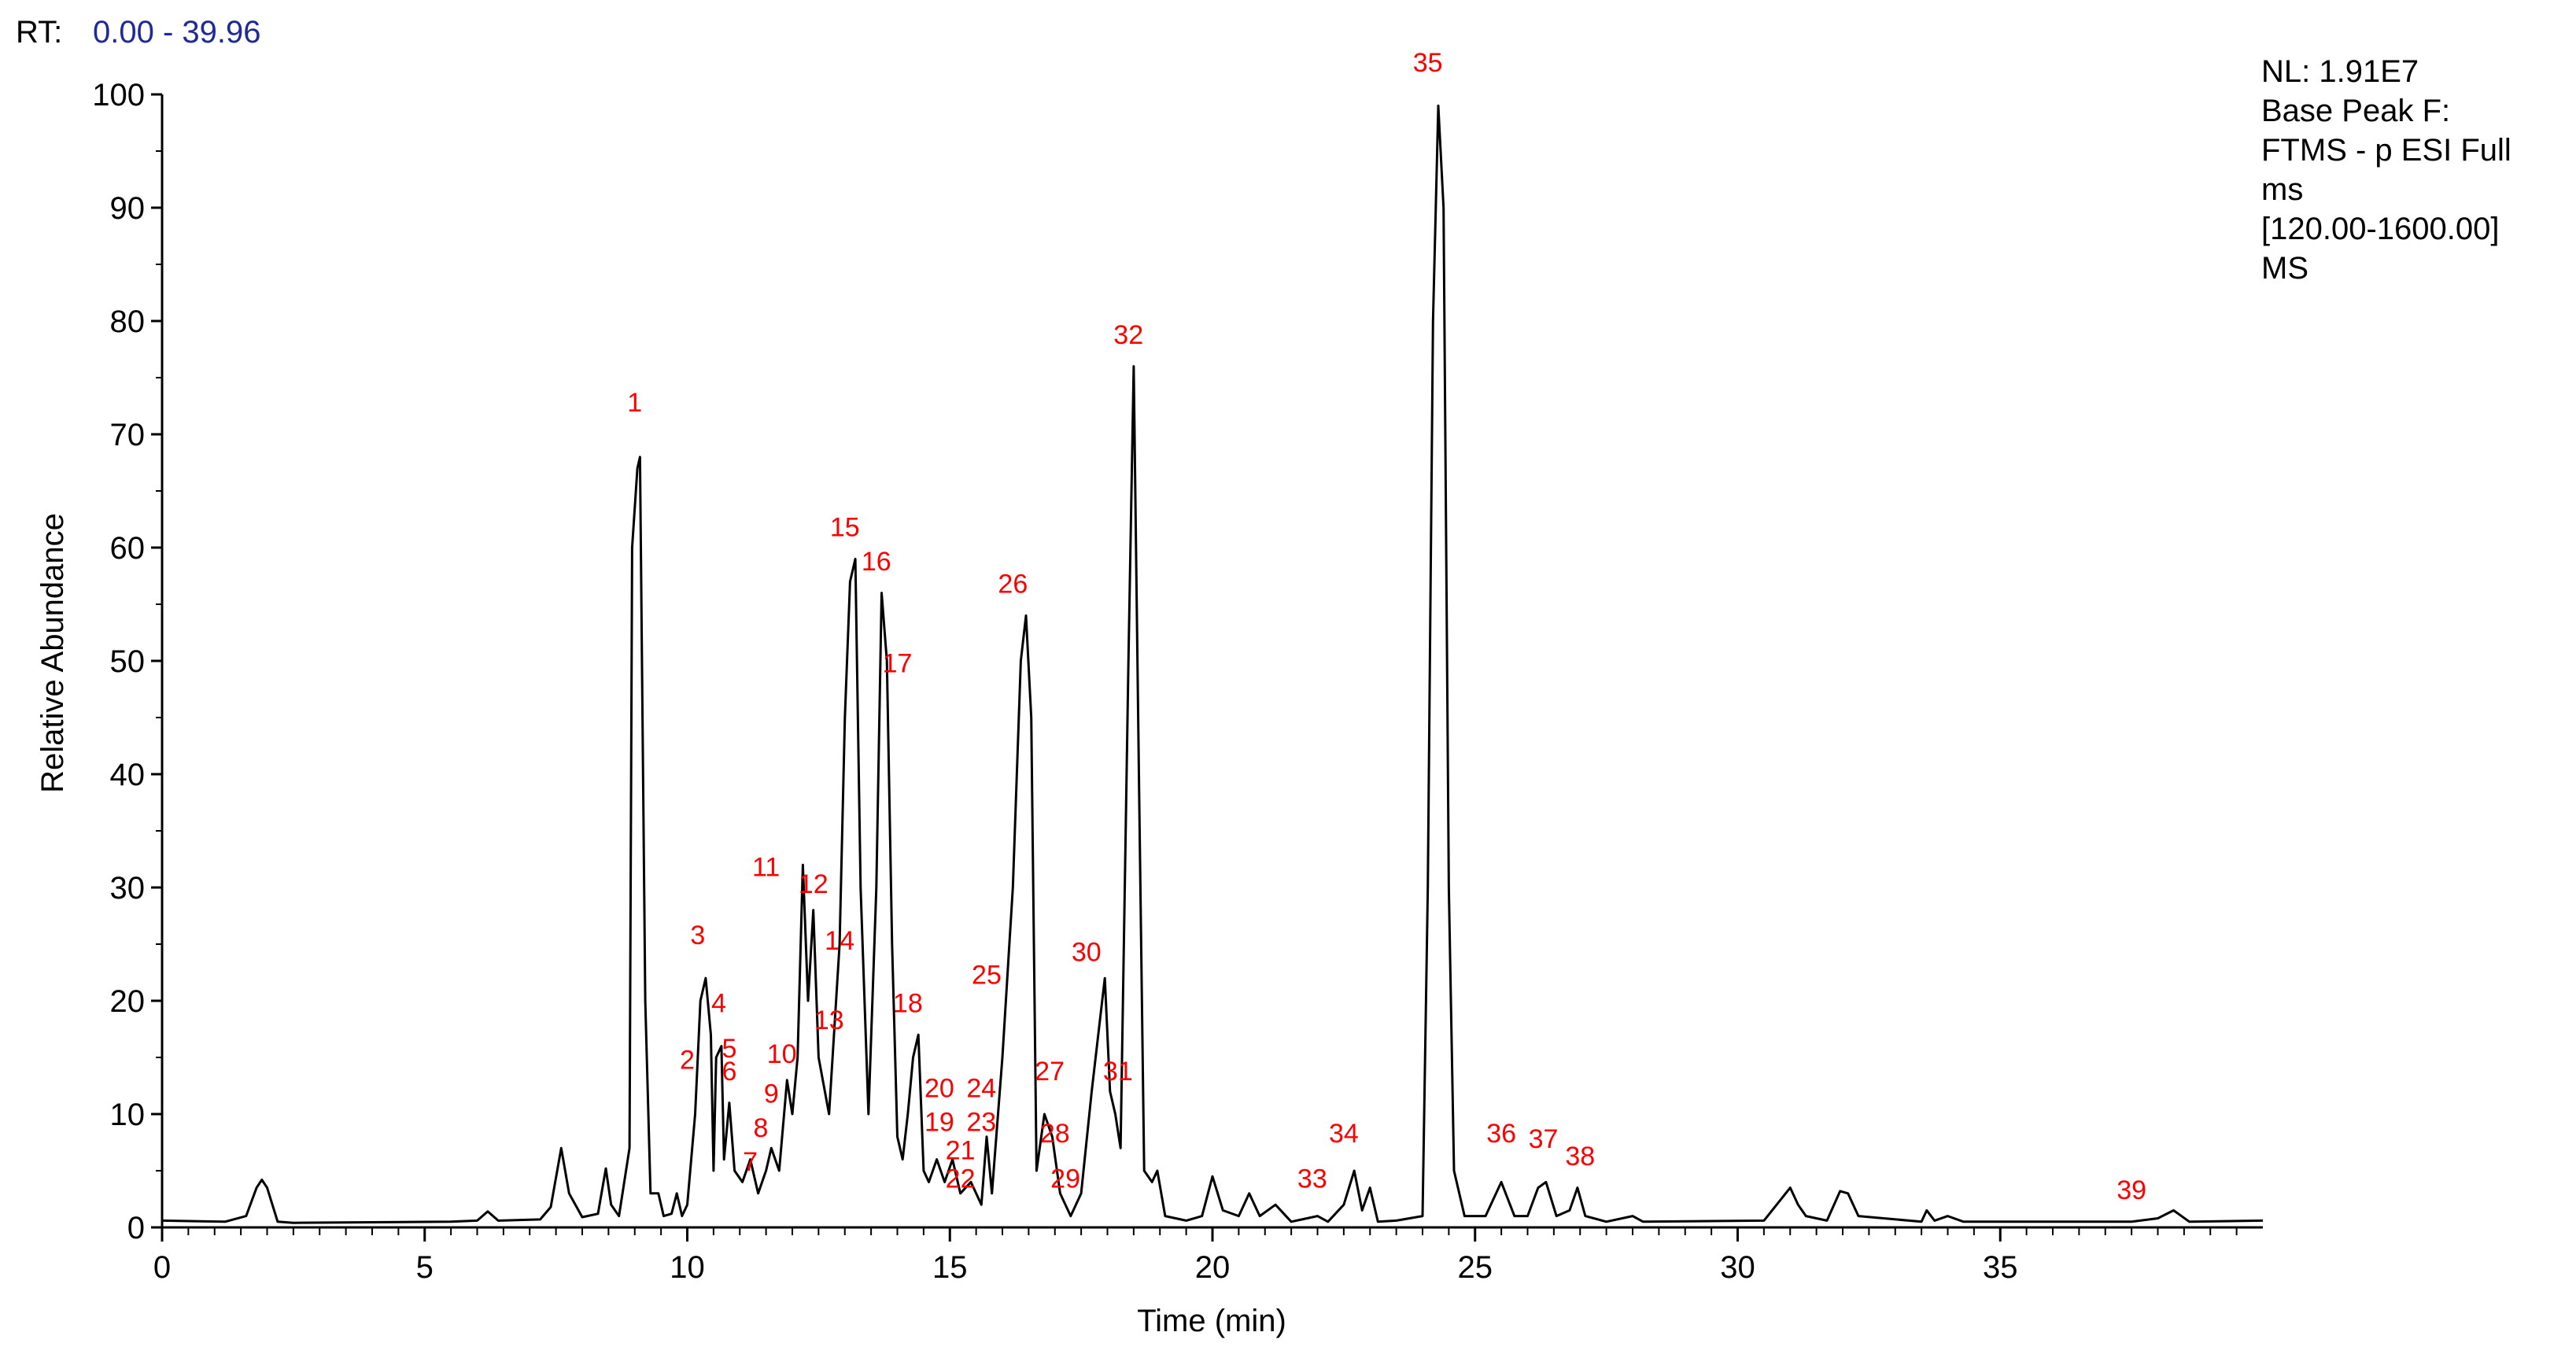  What do you see at coordinates (118, 95) in the screenshot?
I see `y-tick-label: 100` at bounding box center [118, 95].